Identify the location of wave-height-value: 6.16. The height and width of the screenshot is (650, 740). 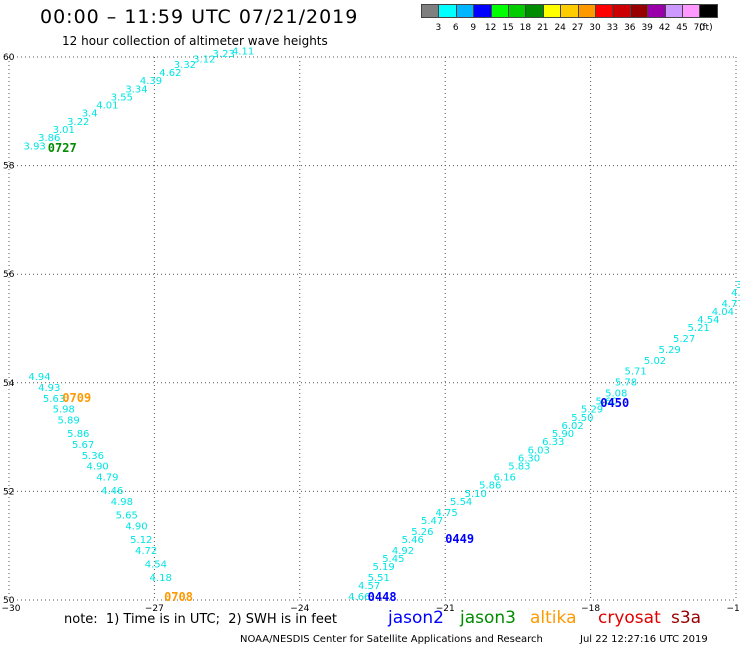
(505, 478).